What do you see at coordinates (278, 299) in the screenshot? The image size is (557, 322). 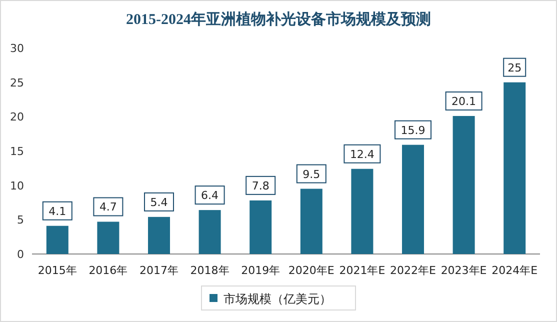 I see `legend-label: 市场规模（亿美元）` at bounding box center [278, 299].